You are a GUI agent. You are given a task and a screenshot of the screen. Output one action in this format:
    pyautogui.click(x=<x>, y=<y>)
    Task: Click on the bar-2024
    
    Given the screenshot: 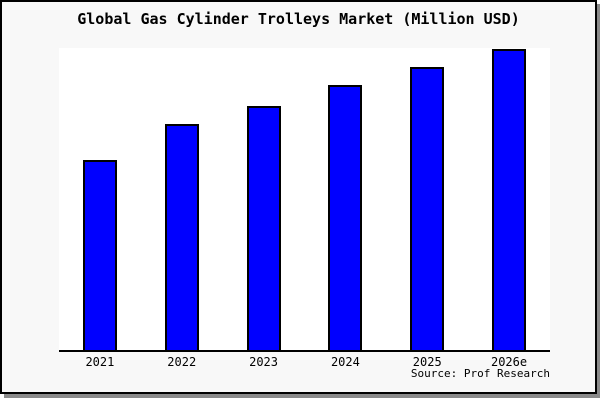 What is the action you would take?
    pyautogui.click(x=345, y=217)
    